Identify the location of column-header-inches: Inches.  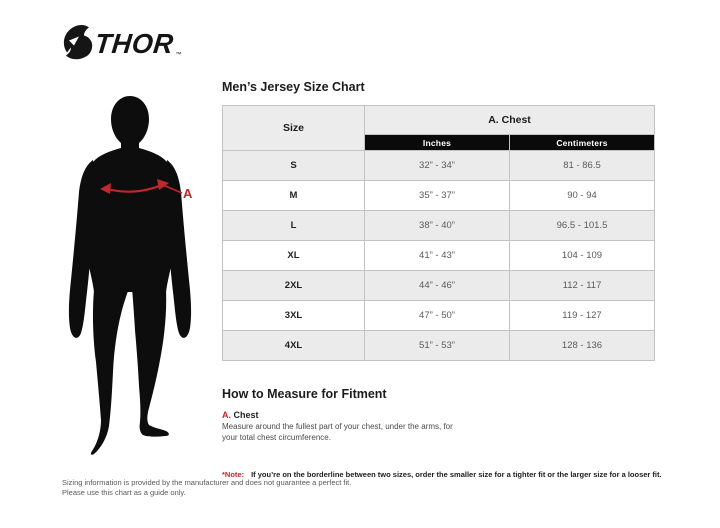
(437, 142).